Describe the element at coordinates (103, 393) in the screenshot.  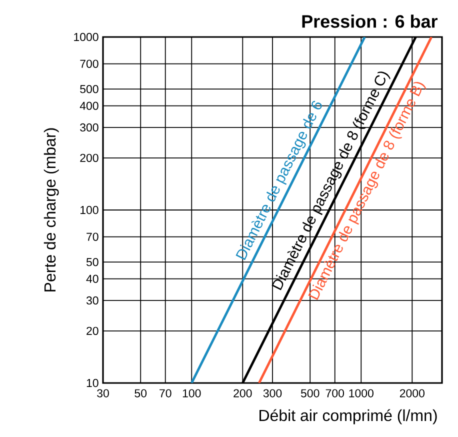
I see `x-tick-label: 30` at that location.